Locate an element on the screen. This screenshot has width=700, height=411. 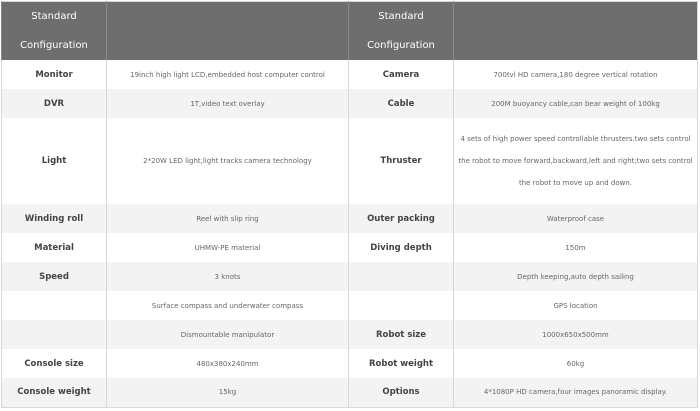
spec-value: 15kg is located at coordinates (227, 392).